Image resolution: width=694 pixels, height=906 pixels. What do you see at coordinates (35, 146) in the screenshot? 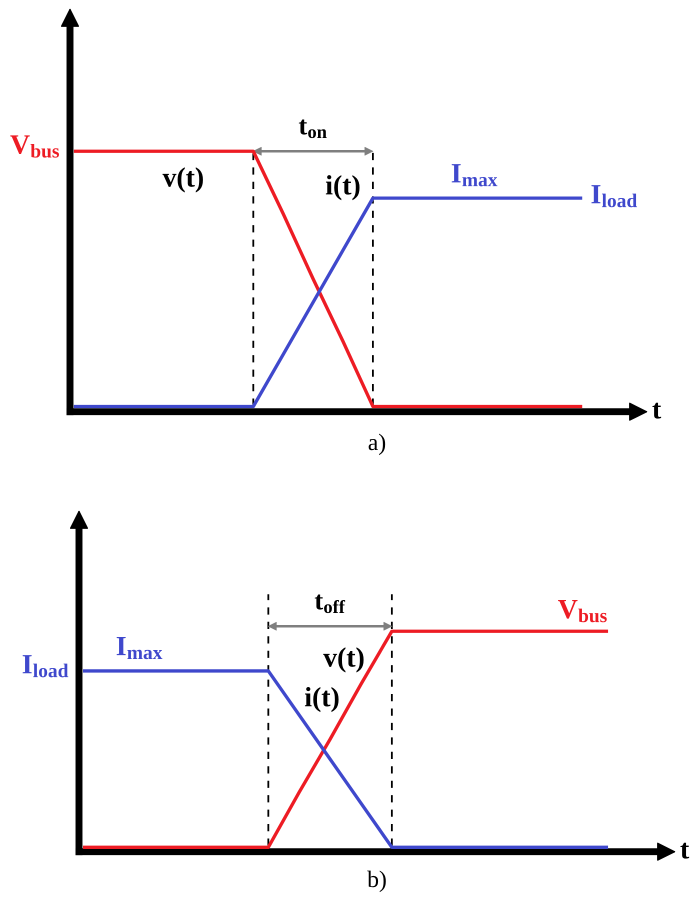
I see `annotation: V$_{bus}$` at bounding box center [35, 146].